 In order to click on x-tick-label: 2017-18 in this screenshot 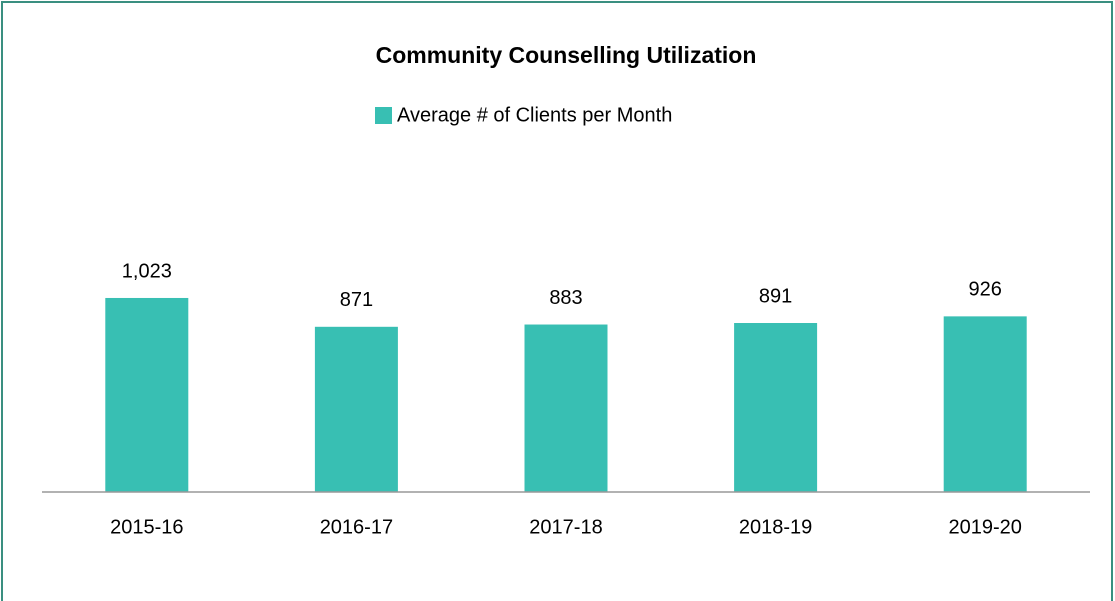, I will do `click(565, 527)`.